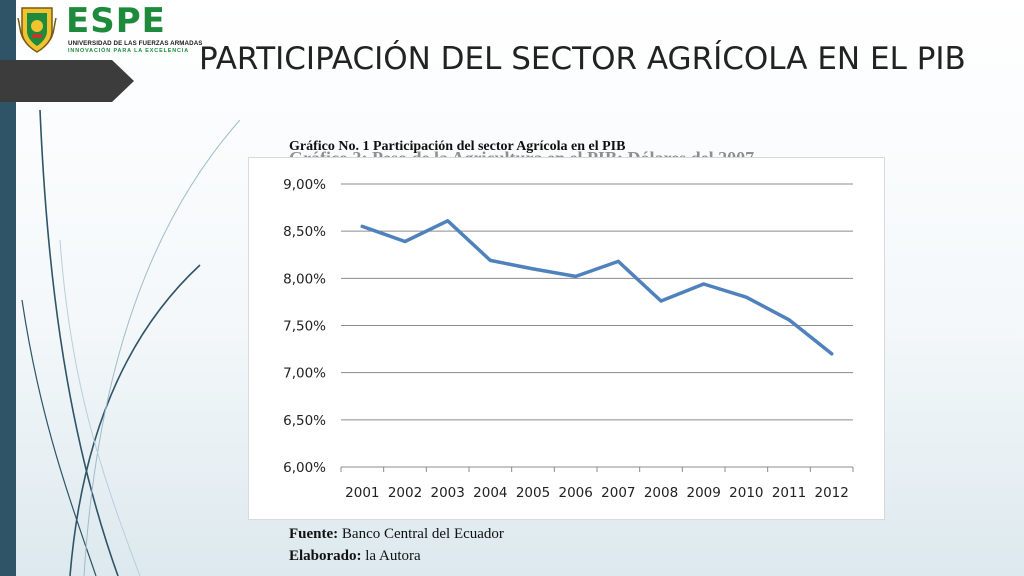  I want to click on y-tick-label: 9,00%, so click(304, 185).